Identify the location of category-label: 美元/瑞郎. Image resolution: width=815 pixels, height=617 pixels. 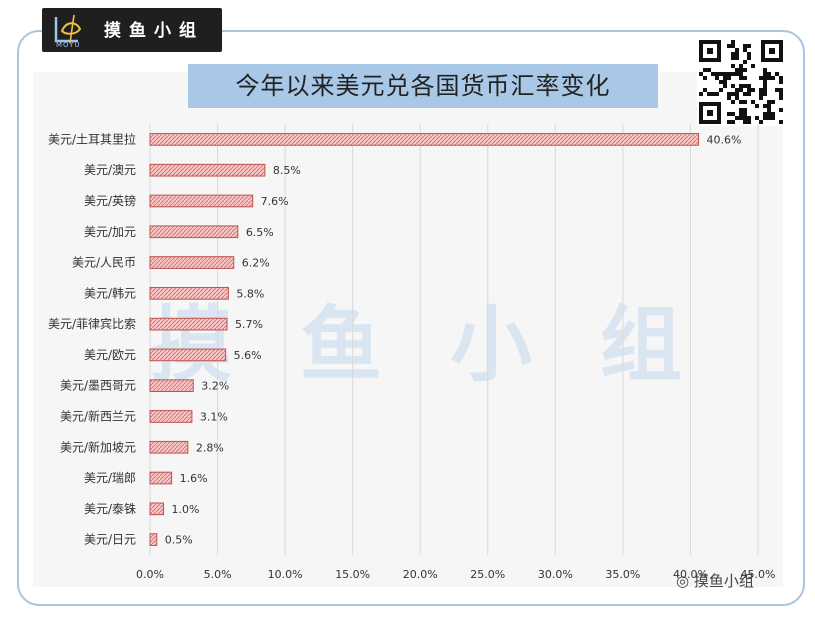
(110, 478).